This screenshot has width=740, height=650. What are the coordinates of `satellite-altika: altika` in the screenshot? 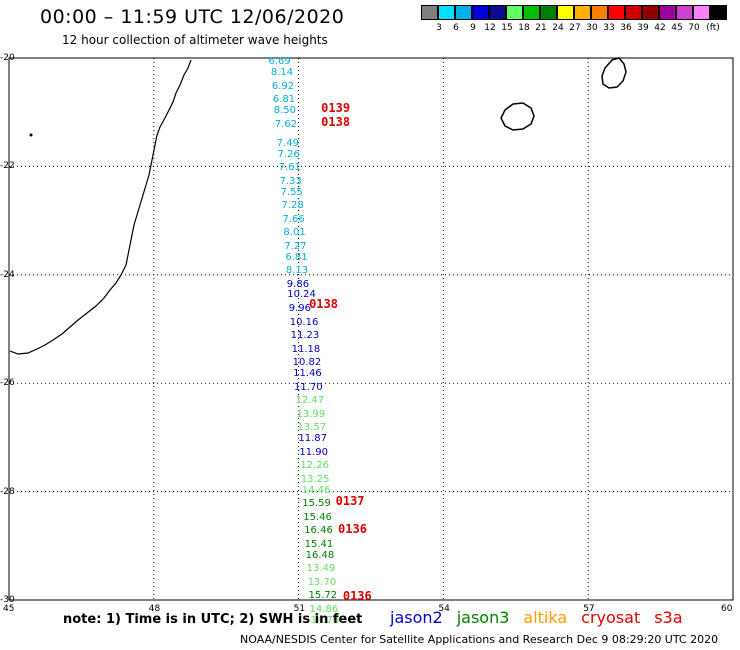 It's located at (545, 617).